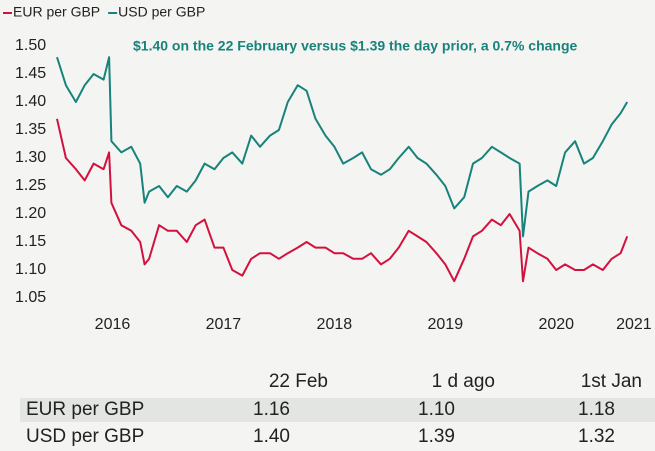 The height and width of the screenshot is (451, 655). What do you see at coordinates (161, 12) in the screenshot?
I see `legend-label: USD per GBP` at bounding box center [161, 12].